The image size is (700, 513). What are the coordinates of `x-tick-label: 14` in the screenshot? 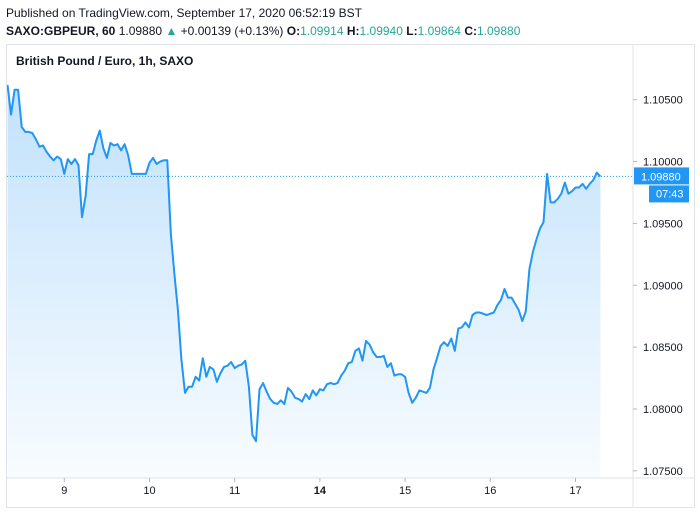 It's located at (320, 491).